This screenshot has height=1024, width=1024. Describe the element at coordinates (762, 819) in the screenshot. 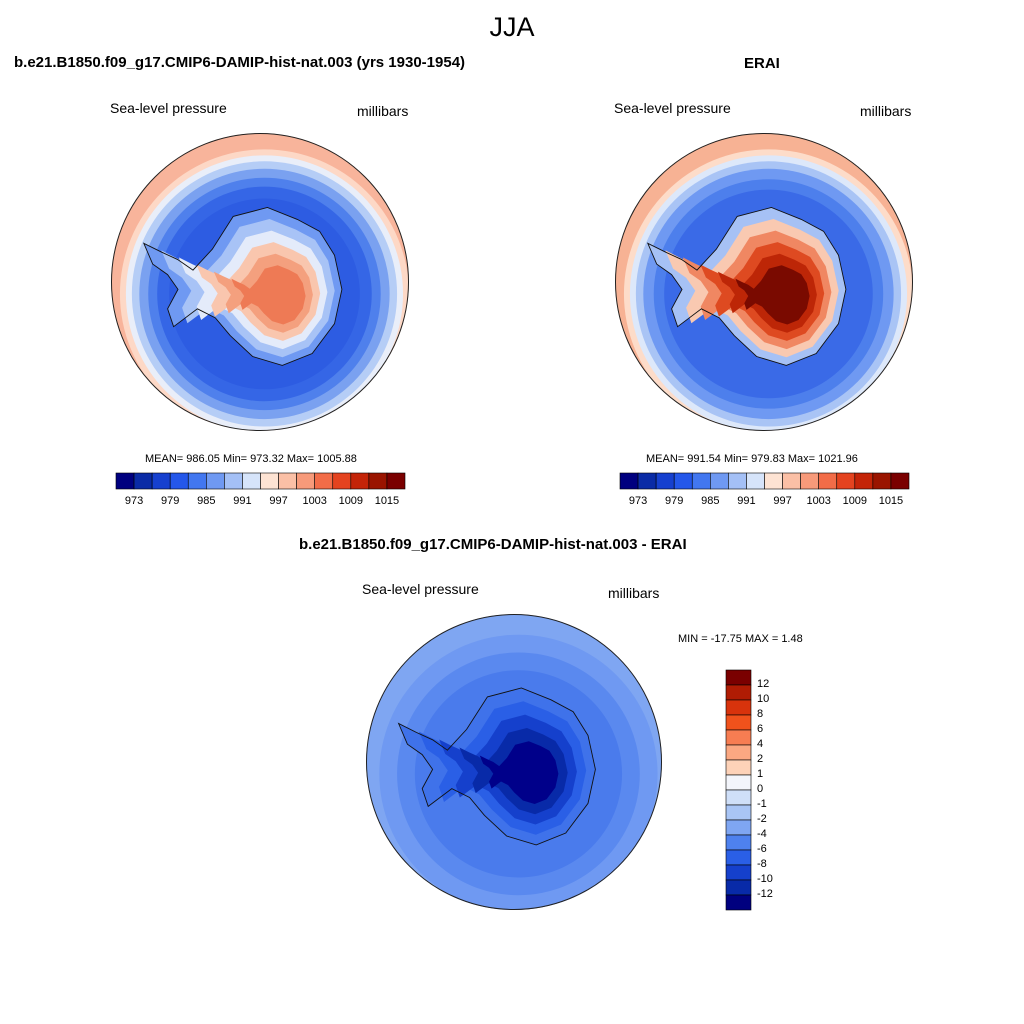

I see `colorbar-tick-label: -2` at that location.